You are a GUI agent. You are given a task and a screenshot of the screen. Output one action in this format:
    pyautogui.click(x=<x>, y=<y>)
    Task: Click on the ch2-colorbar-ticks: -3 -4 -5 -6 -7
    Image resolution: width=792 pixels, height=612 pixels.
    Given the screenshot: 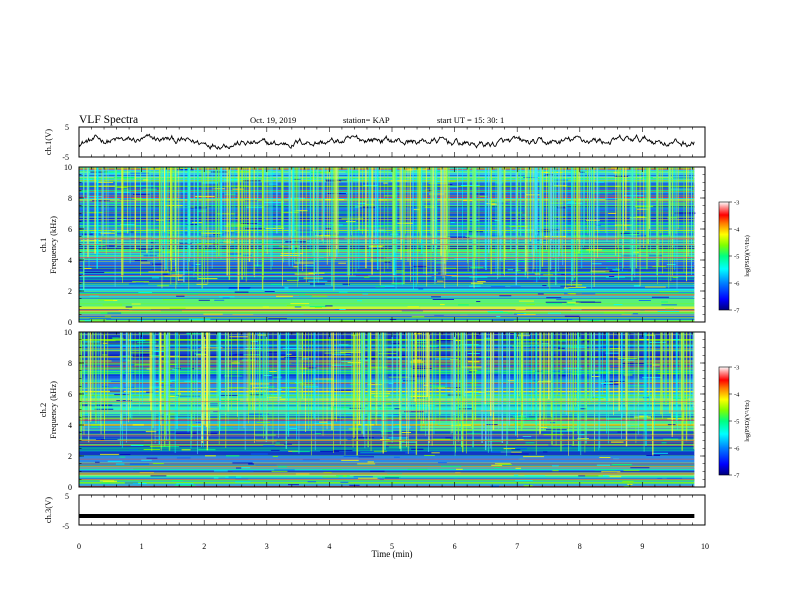 What is the action you would take?
    pyautogui.click(x=734, y=422)
    